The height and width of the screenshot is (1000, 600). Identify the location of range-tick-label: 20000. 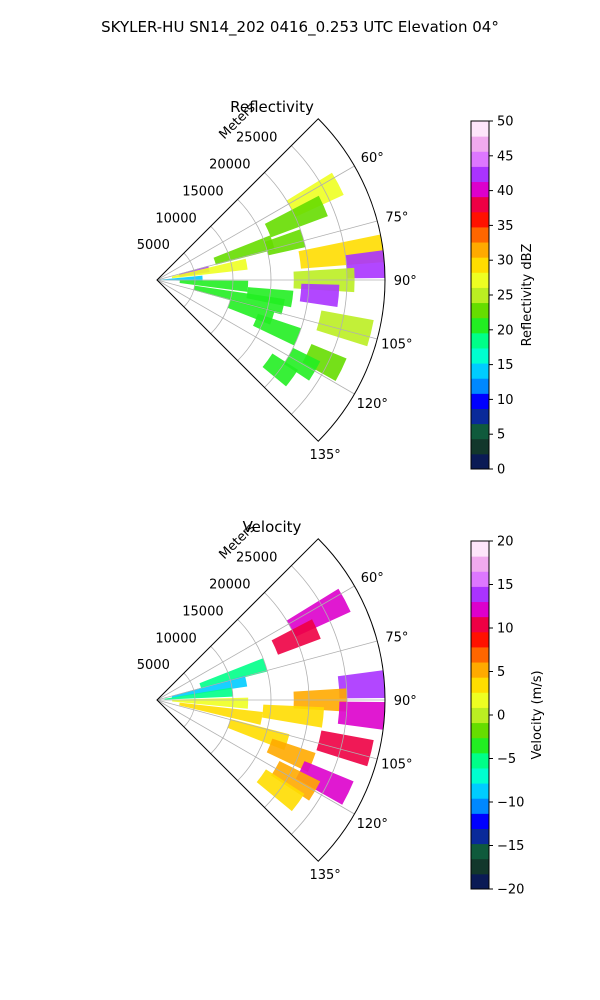
(229, 585).